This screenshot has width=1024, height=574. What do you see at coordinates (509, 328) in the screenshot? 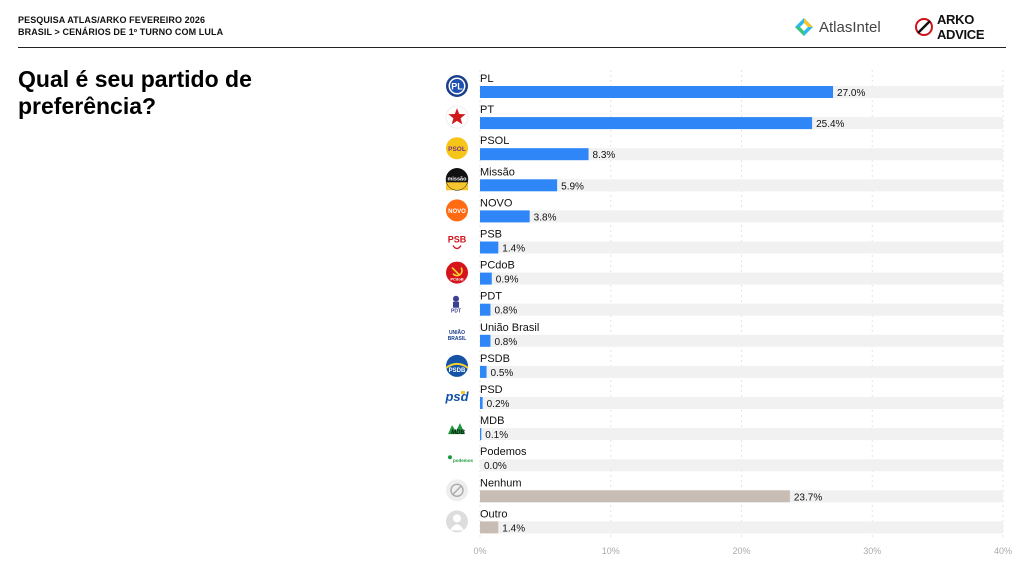
I see `category-label: União Brasil` at bounding box center [509, 328].